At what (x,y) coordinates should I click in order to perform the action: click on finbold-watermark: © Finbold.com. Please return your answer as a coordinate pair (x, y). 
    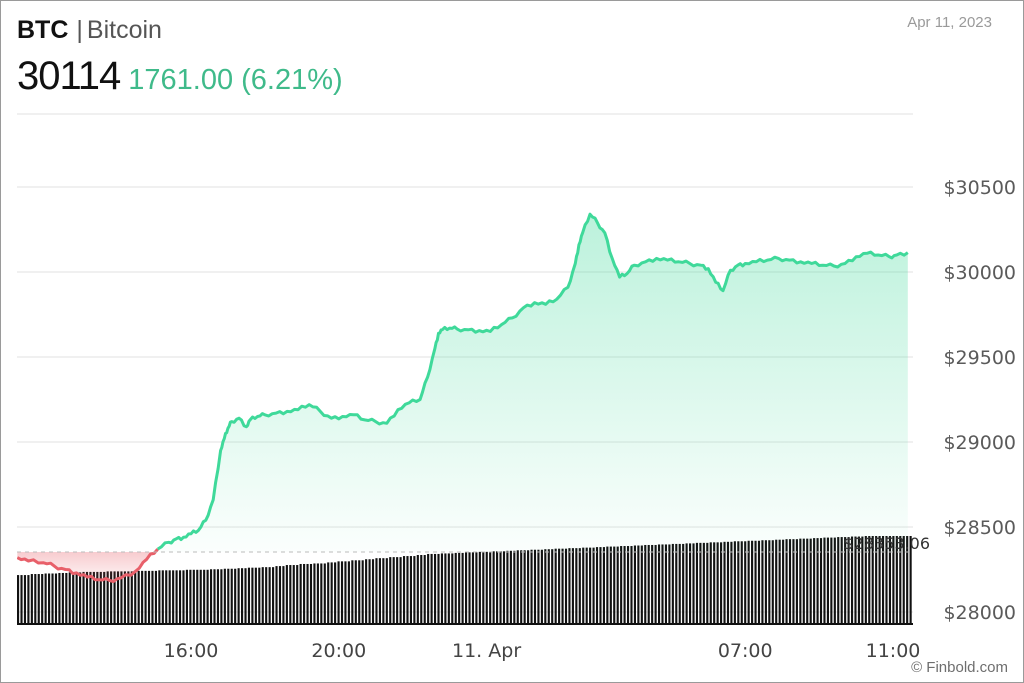
    Looking at the image, I should click on (959, 667).